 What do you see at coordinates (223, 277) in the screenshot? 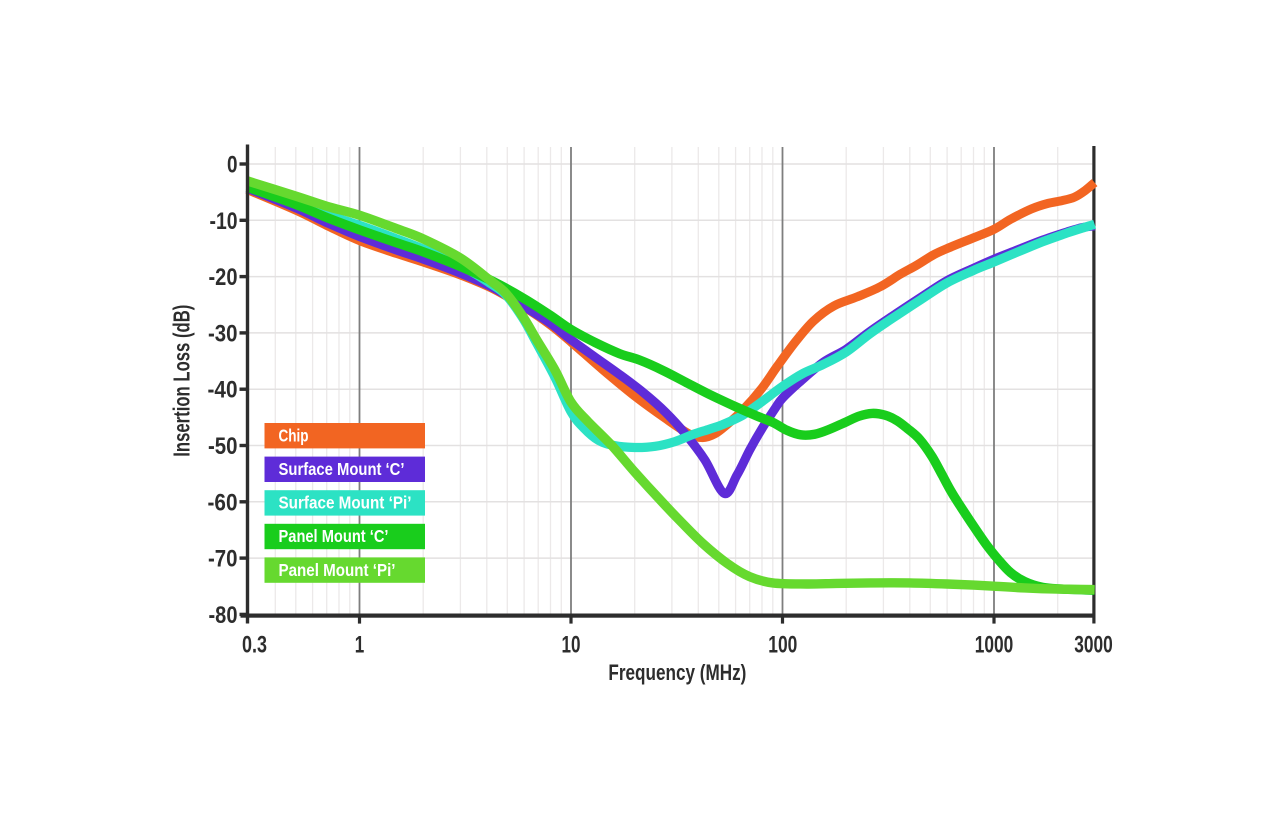
I see `svg-text: -20` at bounding box center [223, 277].